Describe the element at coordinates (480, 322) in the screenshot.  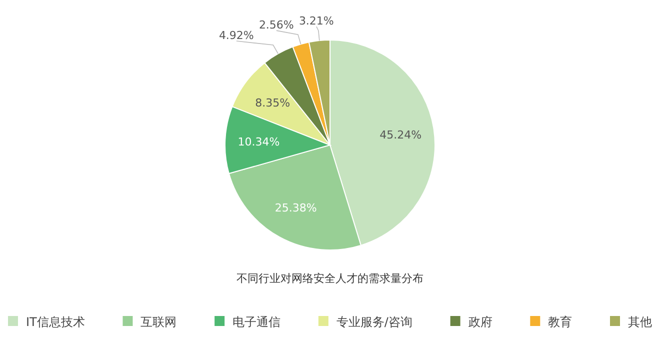
I see `legend-label: 政府` at that location.